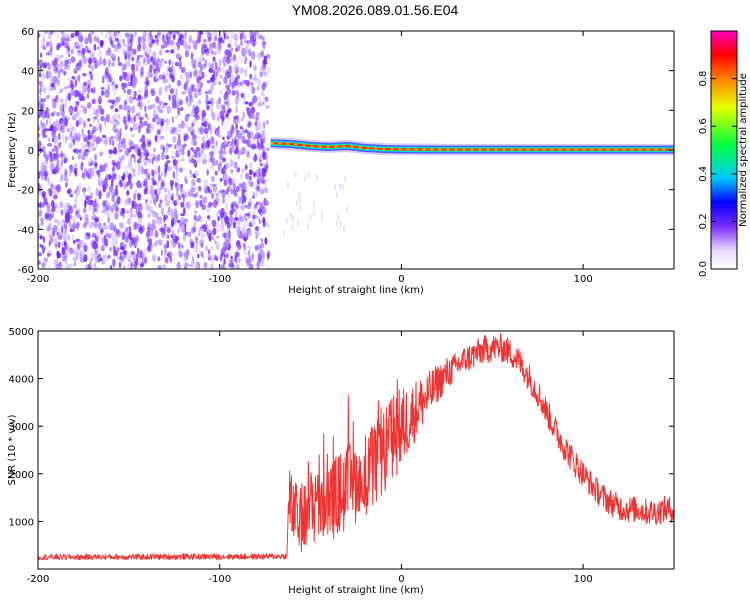 The height and width of the screenshot is (600, 750). Describe the element at coordinates (401, 579) in the screenshot. I see `snr-x-tick-label: 0` at that location.